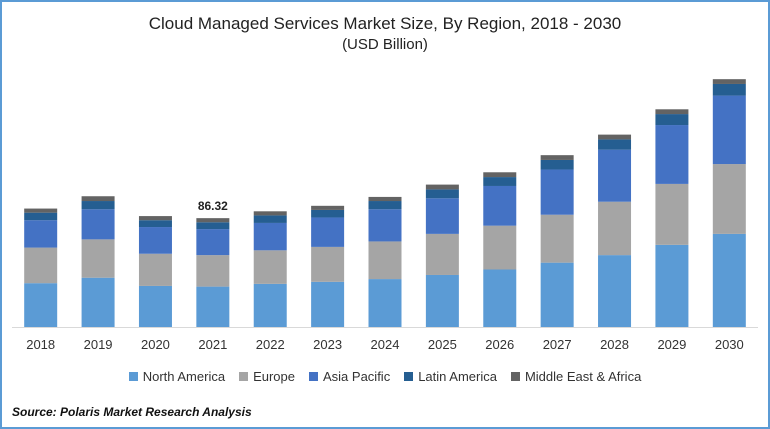 The width and height of the screenshot is (770, 429). Describe the element at coordinates (357, 376) in the screenshot. I see `legend-label-2: Asia Pacific` at that location.